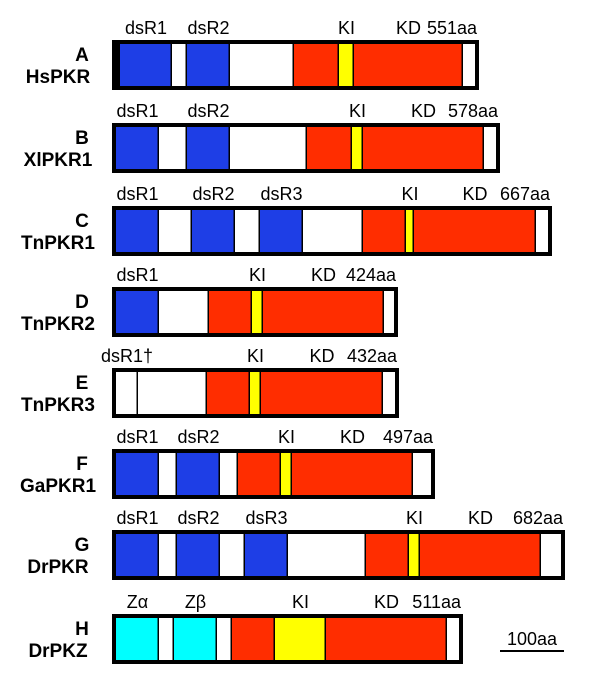  I want to click on length-label: 511aa, so click(437, 602).